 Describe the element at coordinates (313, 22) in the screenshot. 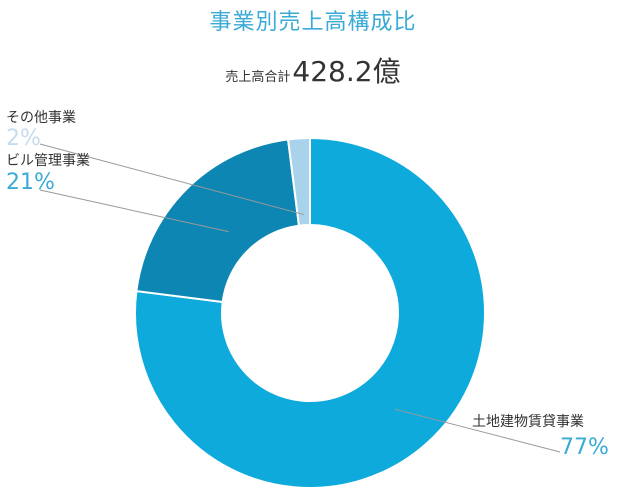

I see `chart-title: 事業別売上高構成比` at that location.